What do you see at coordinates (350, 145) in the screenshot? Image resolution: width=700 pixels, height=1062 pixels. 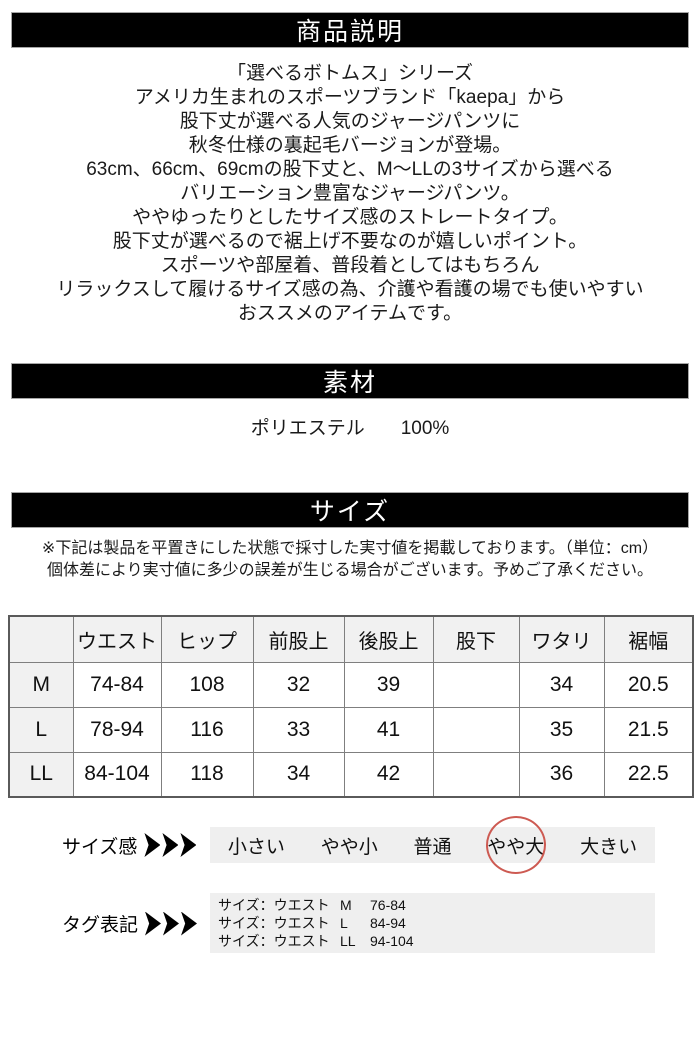 I see `description-line: 秋冬仕様の裏起毛バージョンが登場。` at bounding box center [350, 145].